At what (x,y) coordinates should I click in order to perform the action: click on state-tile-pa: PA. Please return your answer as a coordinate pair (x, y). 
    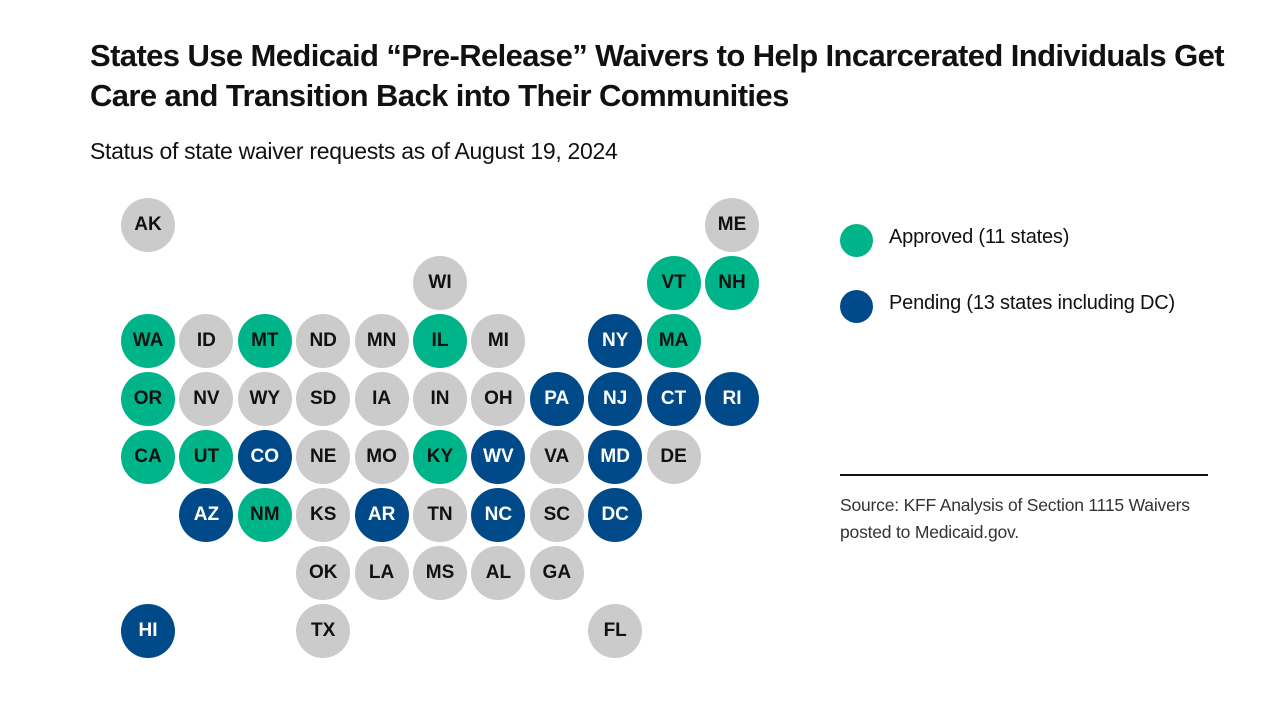
    Looking at the image, I should click on (556, 399).